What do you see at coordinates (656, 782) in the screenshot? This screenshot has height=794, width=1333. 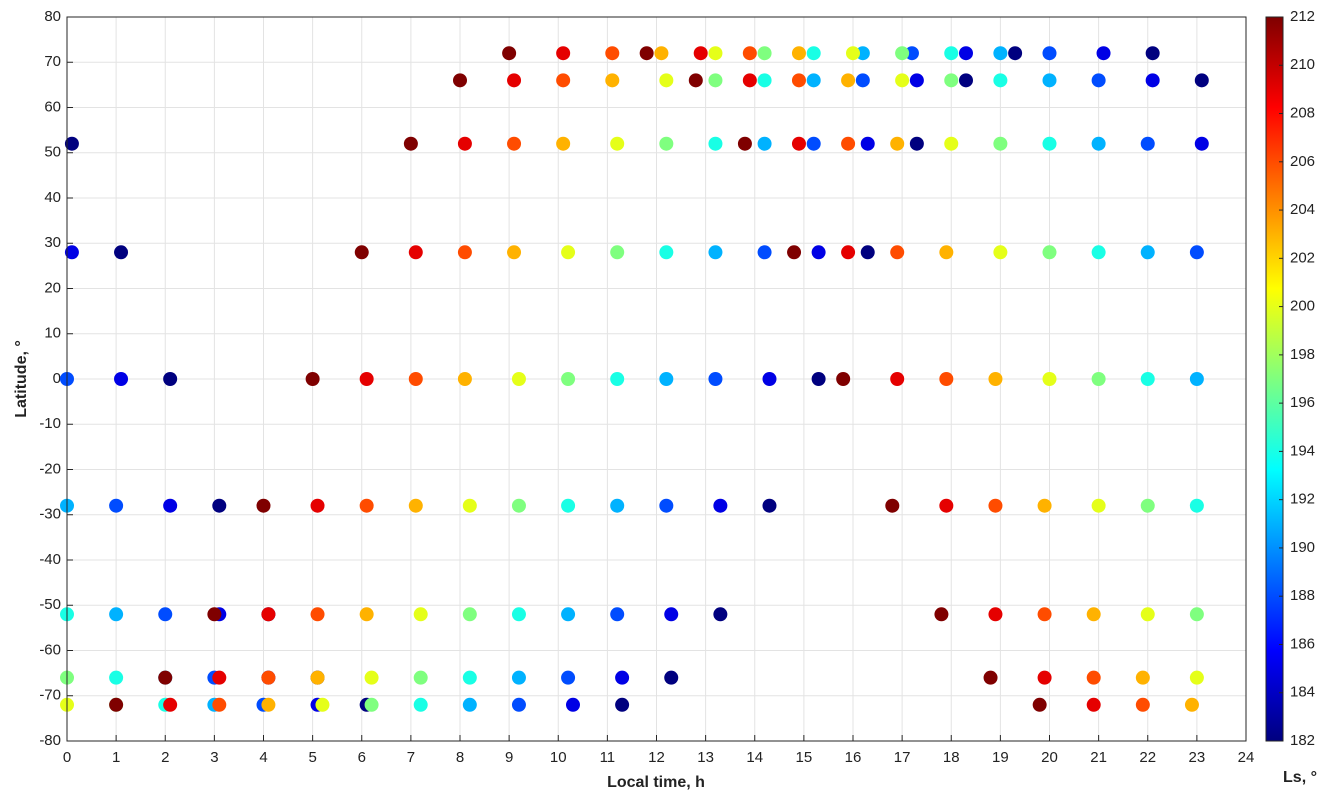 I see `x-axis-label: Local time, h` at bounding box center [656, 782].